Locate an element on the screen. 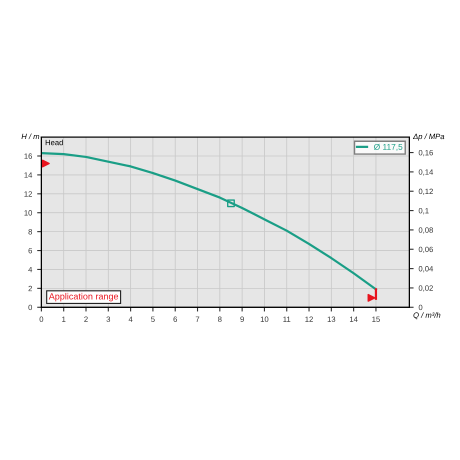 The image size is (460, 460). legend-label: Ø 117,5 is located at coordinates (388, 147).